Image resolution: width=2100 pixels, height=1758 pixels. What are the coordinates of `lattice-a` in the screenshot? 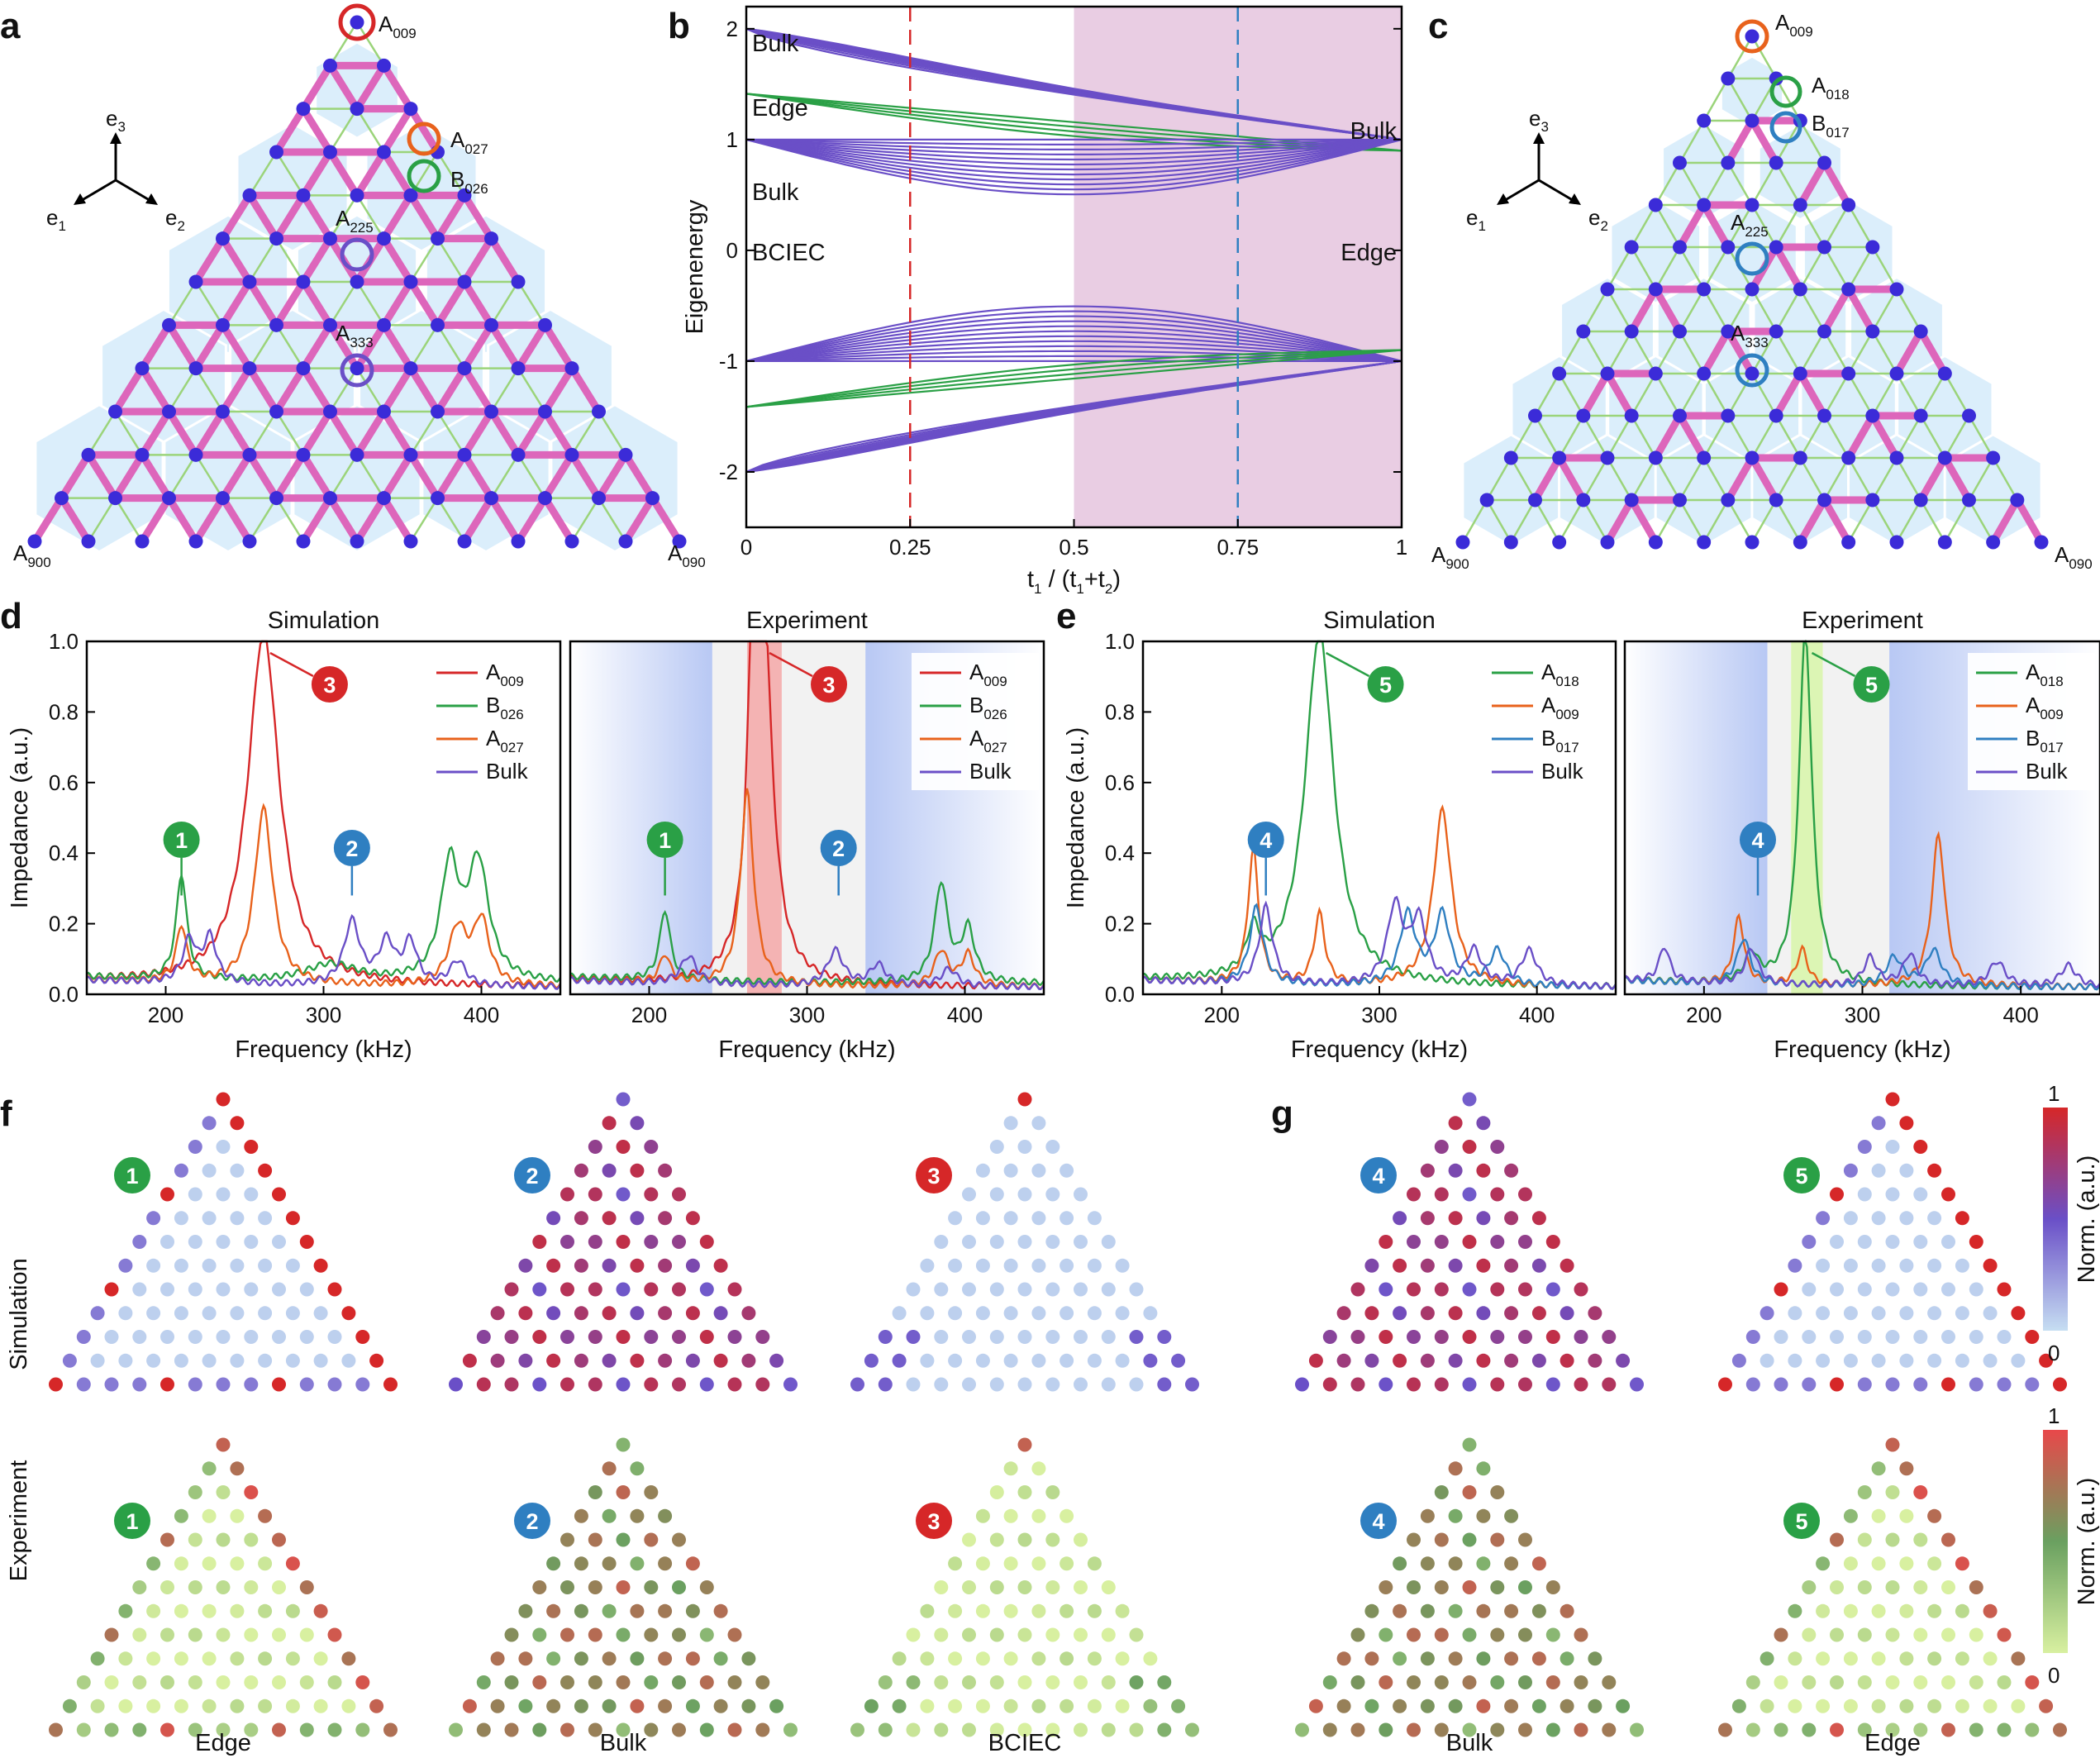 It's located at (357, 284).